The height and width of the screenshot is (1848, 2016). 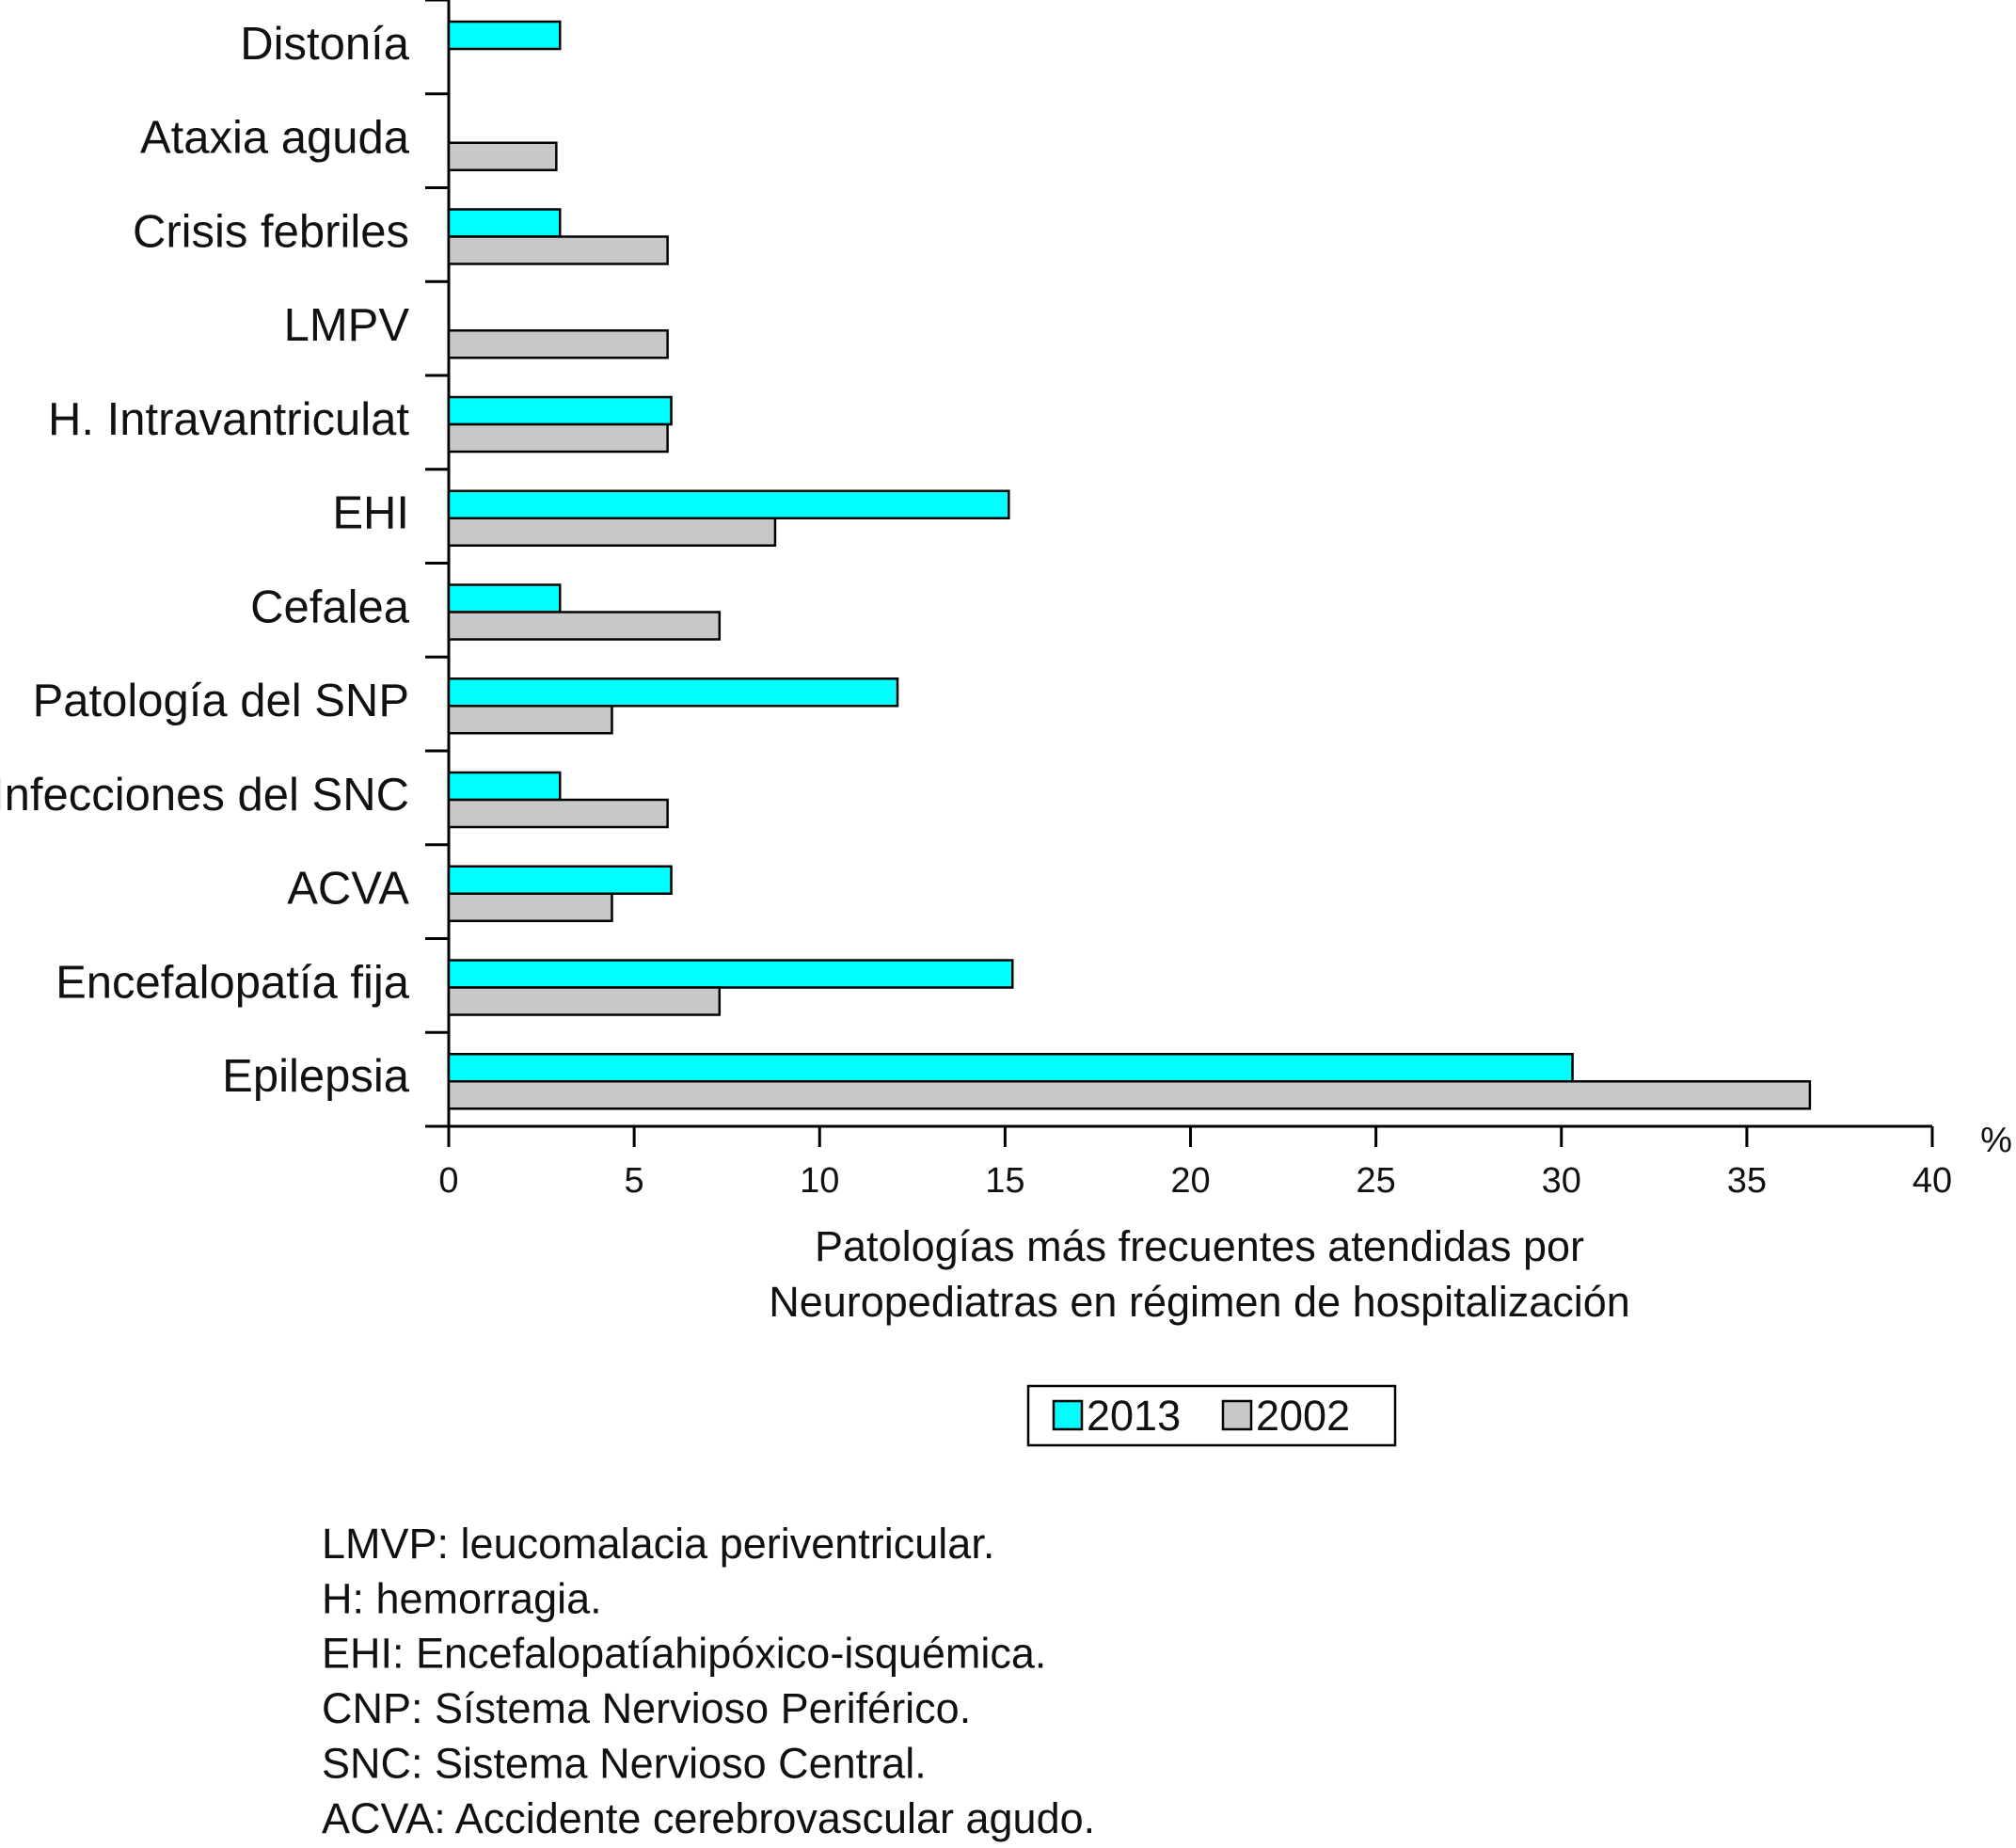 I want to click on legend-label: 2002, so click(x=1303, y=1416).